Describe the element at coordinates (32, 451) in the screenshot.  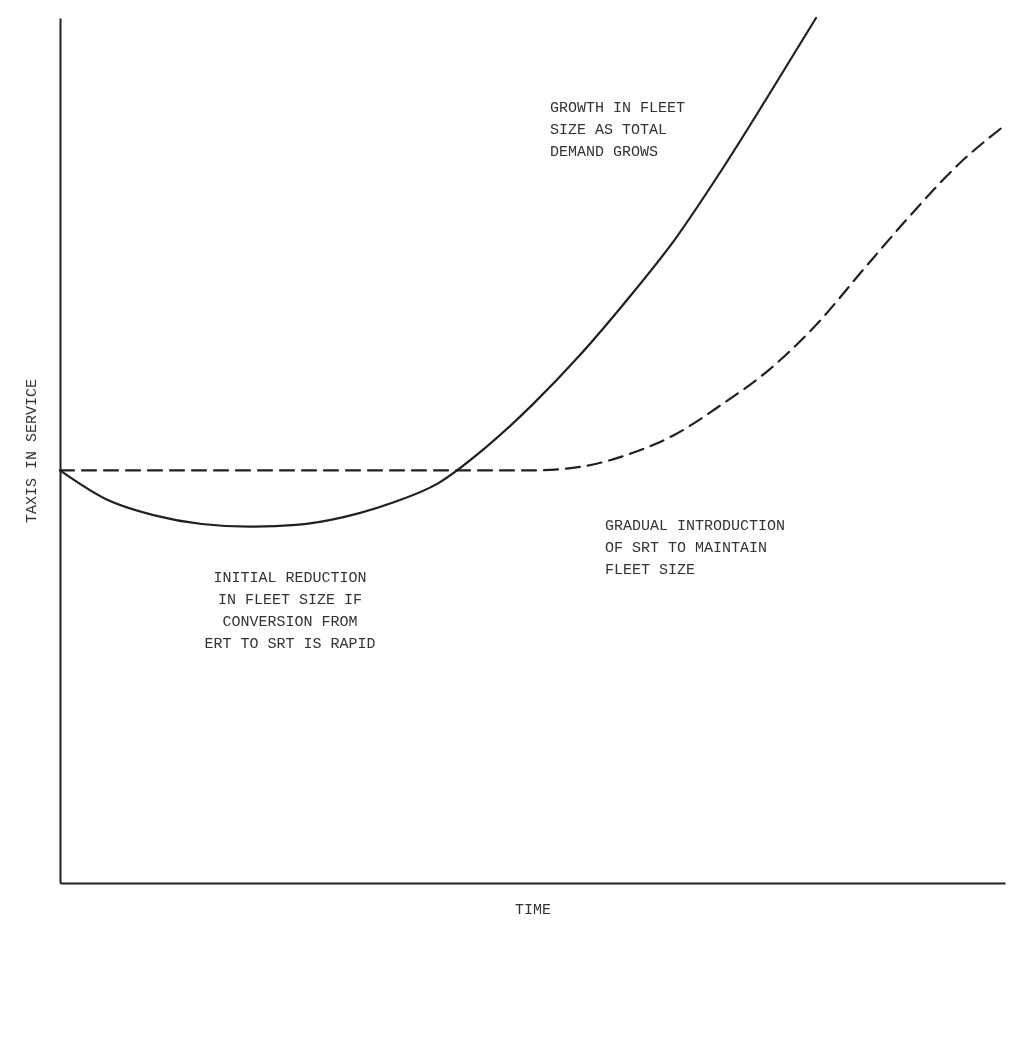
I see `y-axis-title: TAXIS IN SERVICE` at that location.